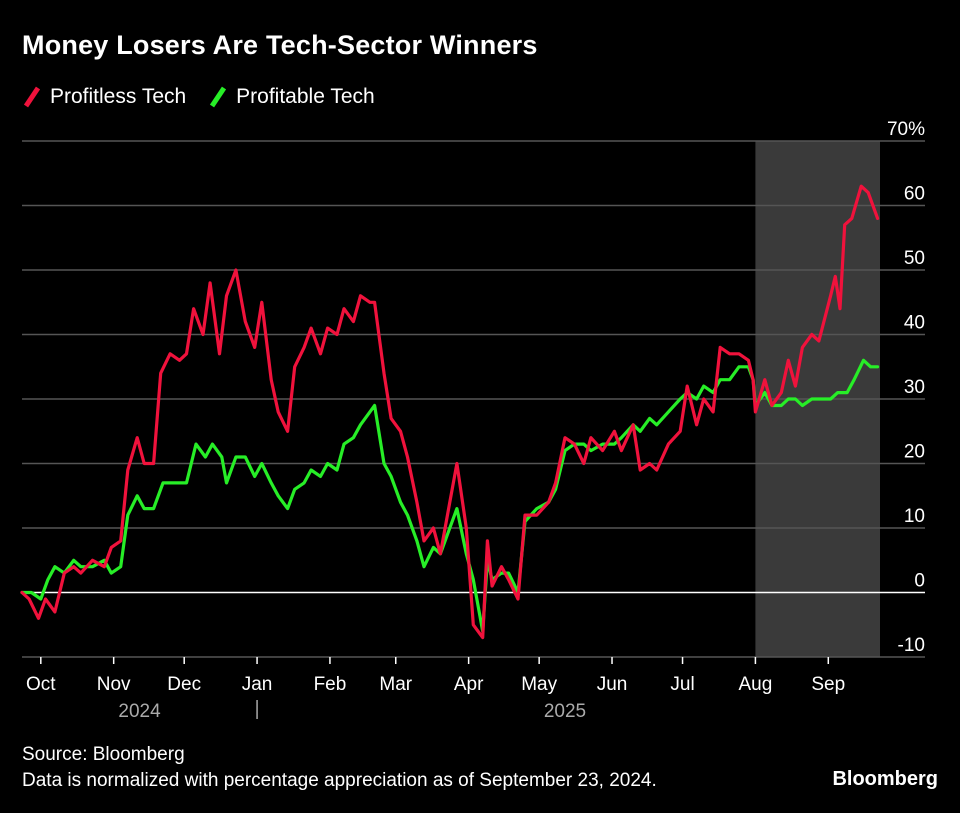  Describe the element at coordinates (395, 684) in the screenshot. I see `x-tick-label: Mar` at that location.